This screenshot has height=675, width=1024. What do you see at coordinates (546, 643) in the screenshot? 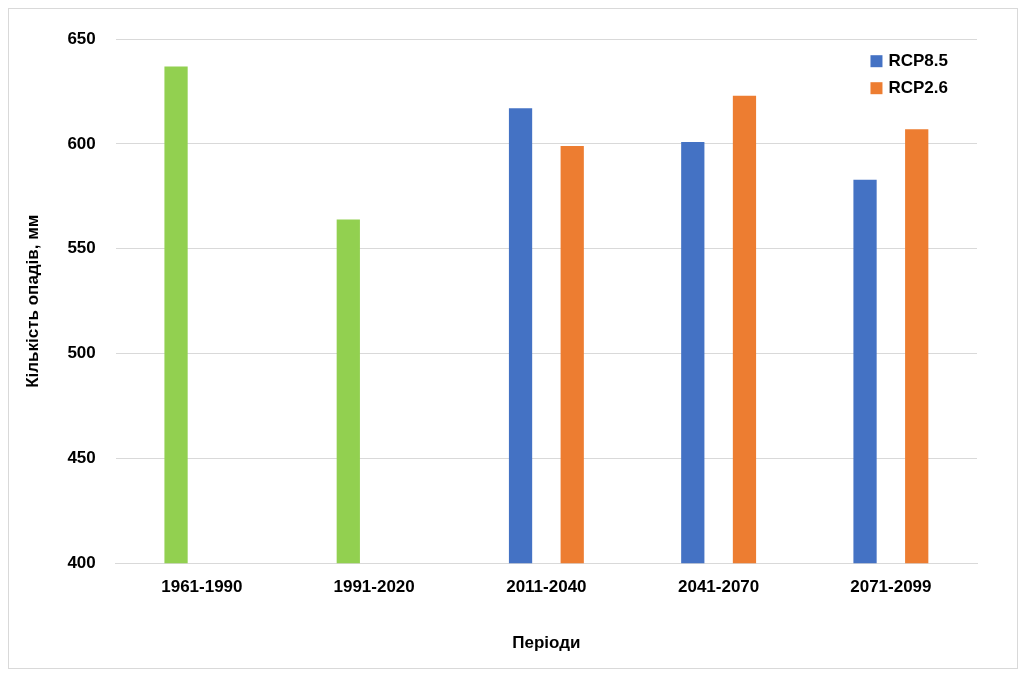
I see `x-axis-title: Періоди` at bounding box center [546, 643].